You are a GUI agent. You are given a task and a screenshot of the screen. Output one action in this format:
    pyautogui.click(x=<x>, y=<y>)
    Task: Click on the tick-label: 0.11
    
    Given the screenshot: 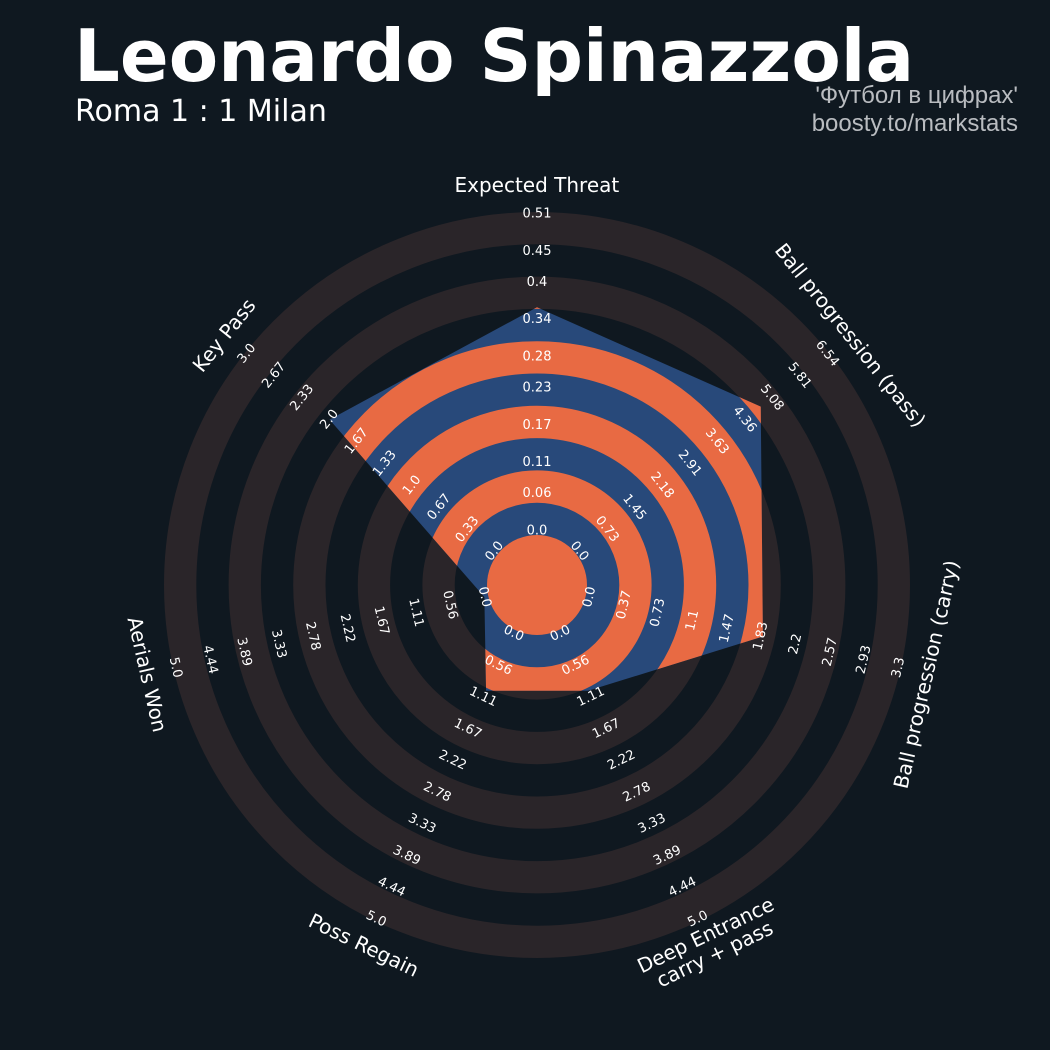 What is the action you would take?
    pyautogui.click(x=537, y=462)
    